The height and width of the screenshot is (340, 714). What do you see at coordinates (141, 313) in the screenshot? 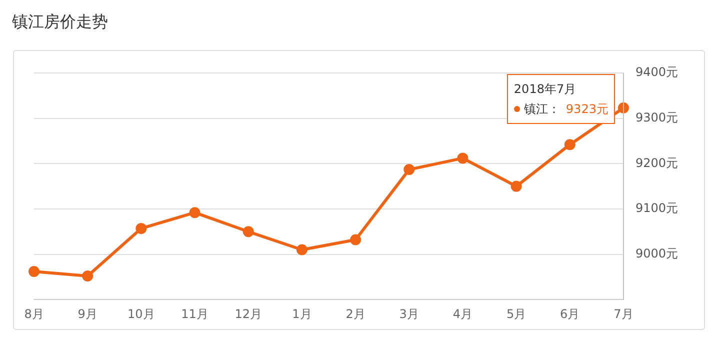
I see `x-tick-label: 10月` at bounding box center [141, 313].